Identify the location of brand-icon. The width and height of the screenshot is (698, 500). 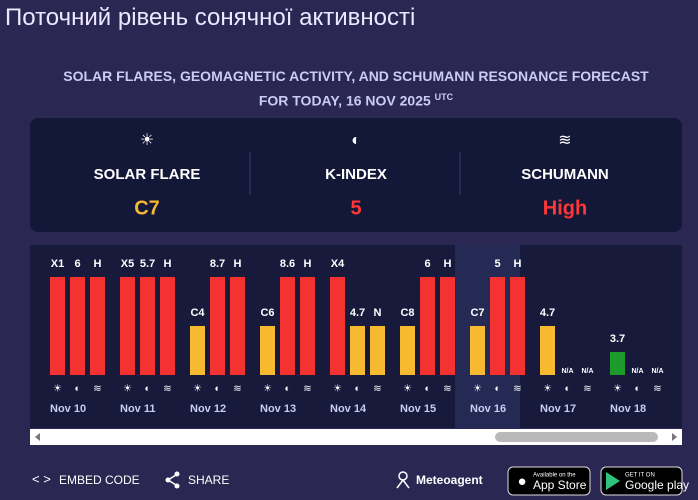
(403, 483).